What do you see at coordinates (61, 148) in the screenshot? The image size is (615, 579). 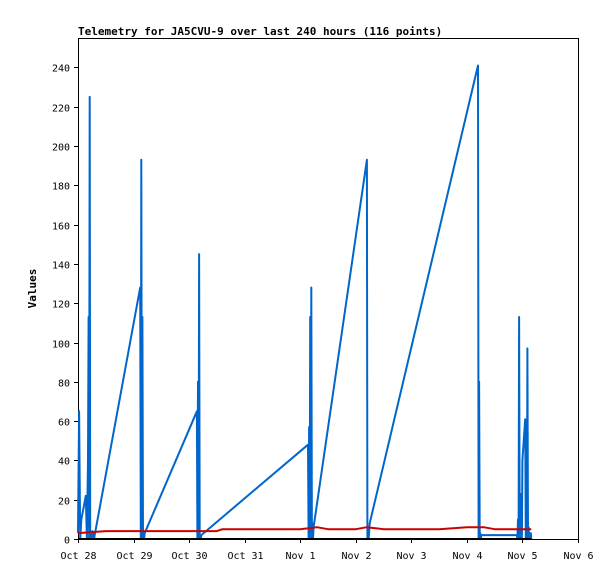 I see `y-tick-label: 200` at bounding box center [61, 148].